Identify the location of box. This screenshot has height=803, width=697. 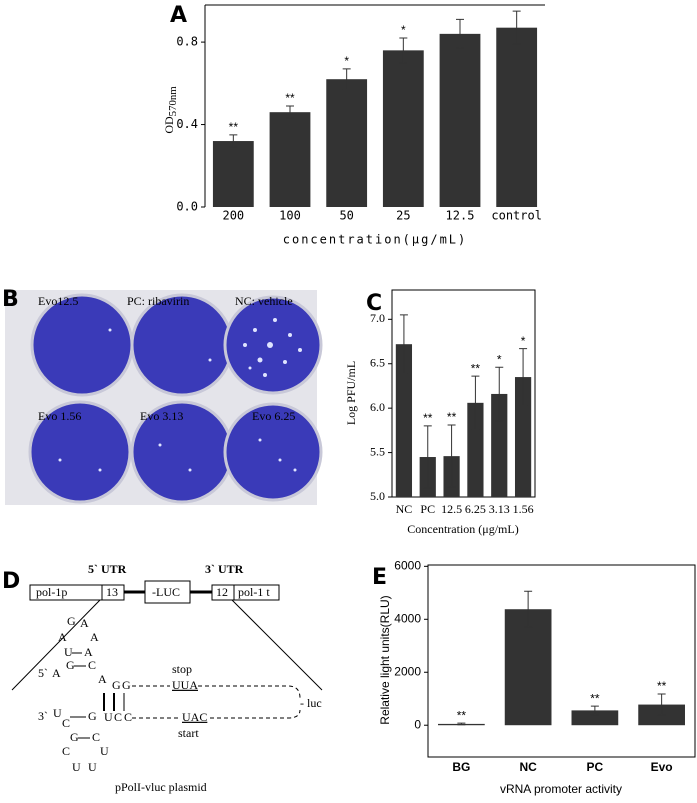
(256, 592).